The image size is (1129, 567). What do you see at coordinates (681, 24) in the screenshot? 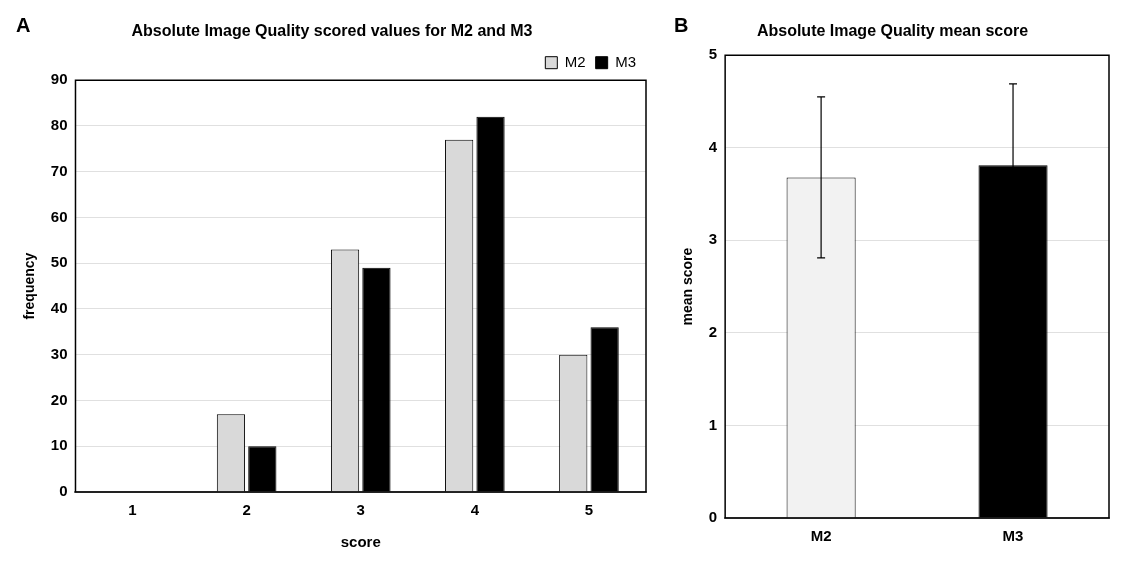
I see `text: B` at bounding box center [681, 24].